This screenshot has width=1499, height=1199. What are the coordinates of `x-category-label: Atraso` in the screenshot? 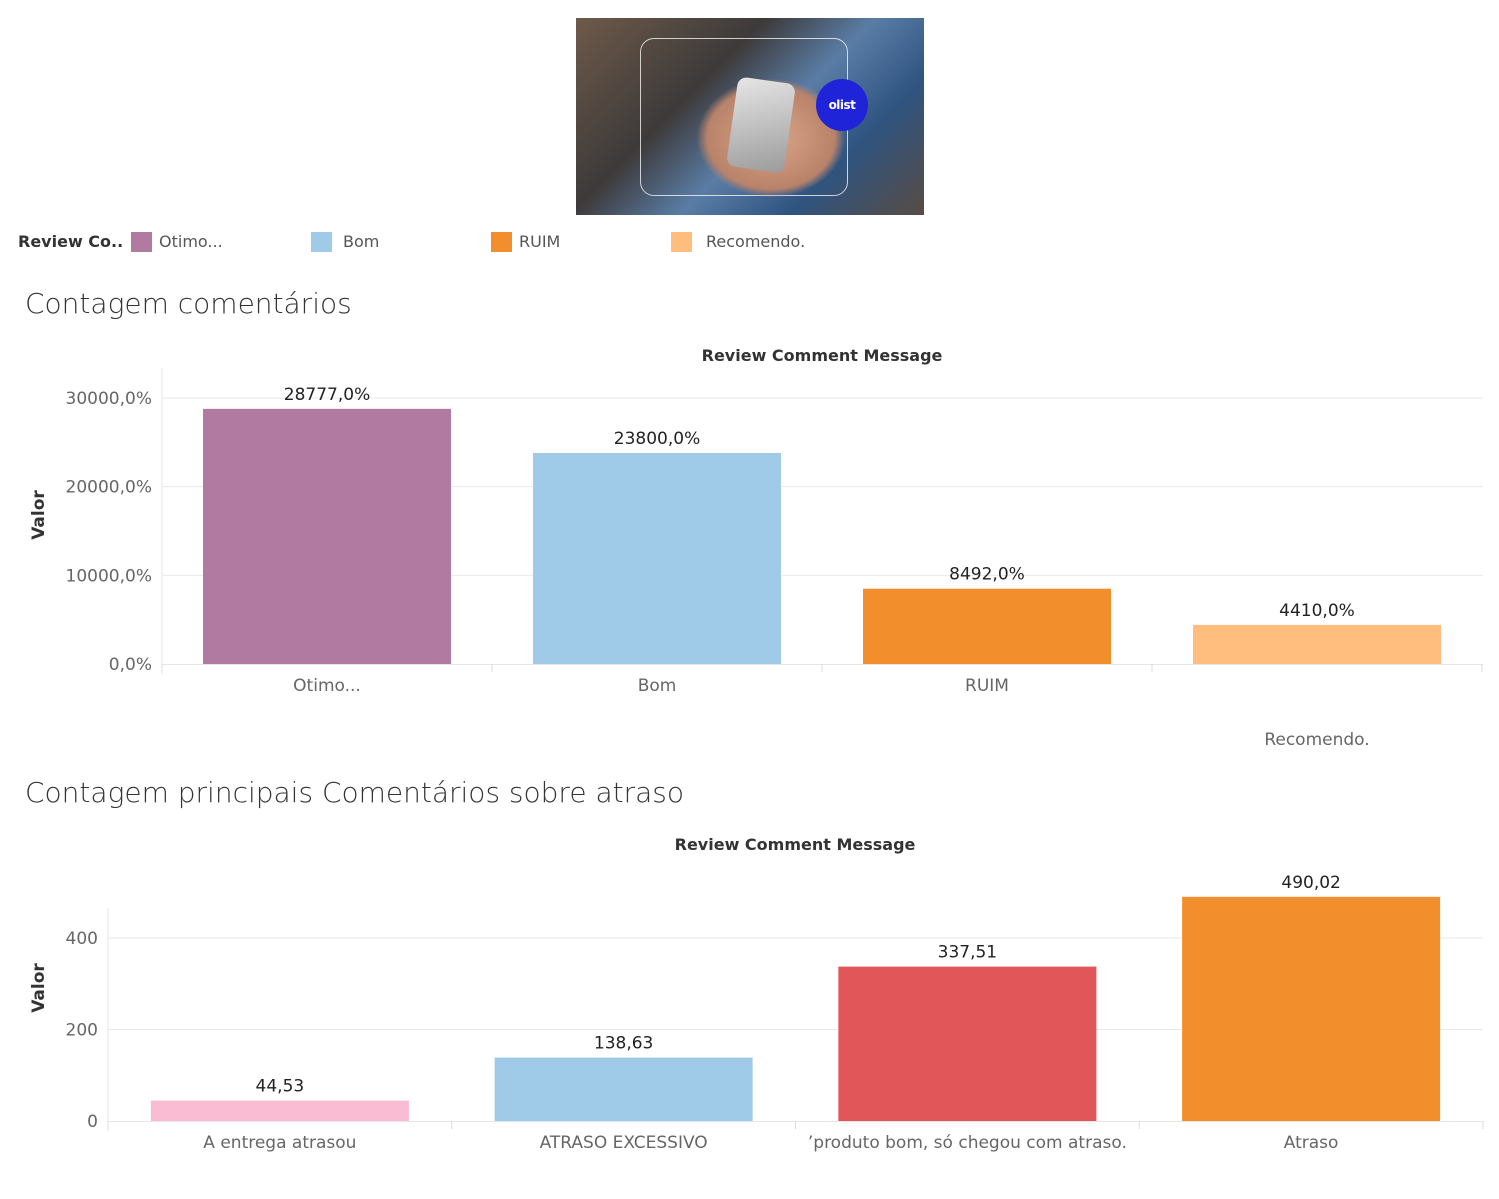 It's located at (1311, 1143).